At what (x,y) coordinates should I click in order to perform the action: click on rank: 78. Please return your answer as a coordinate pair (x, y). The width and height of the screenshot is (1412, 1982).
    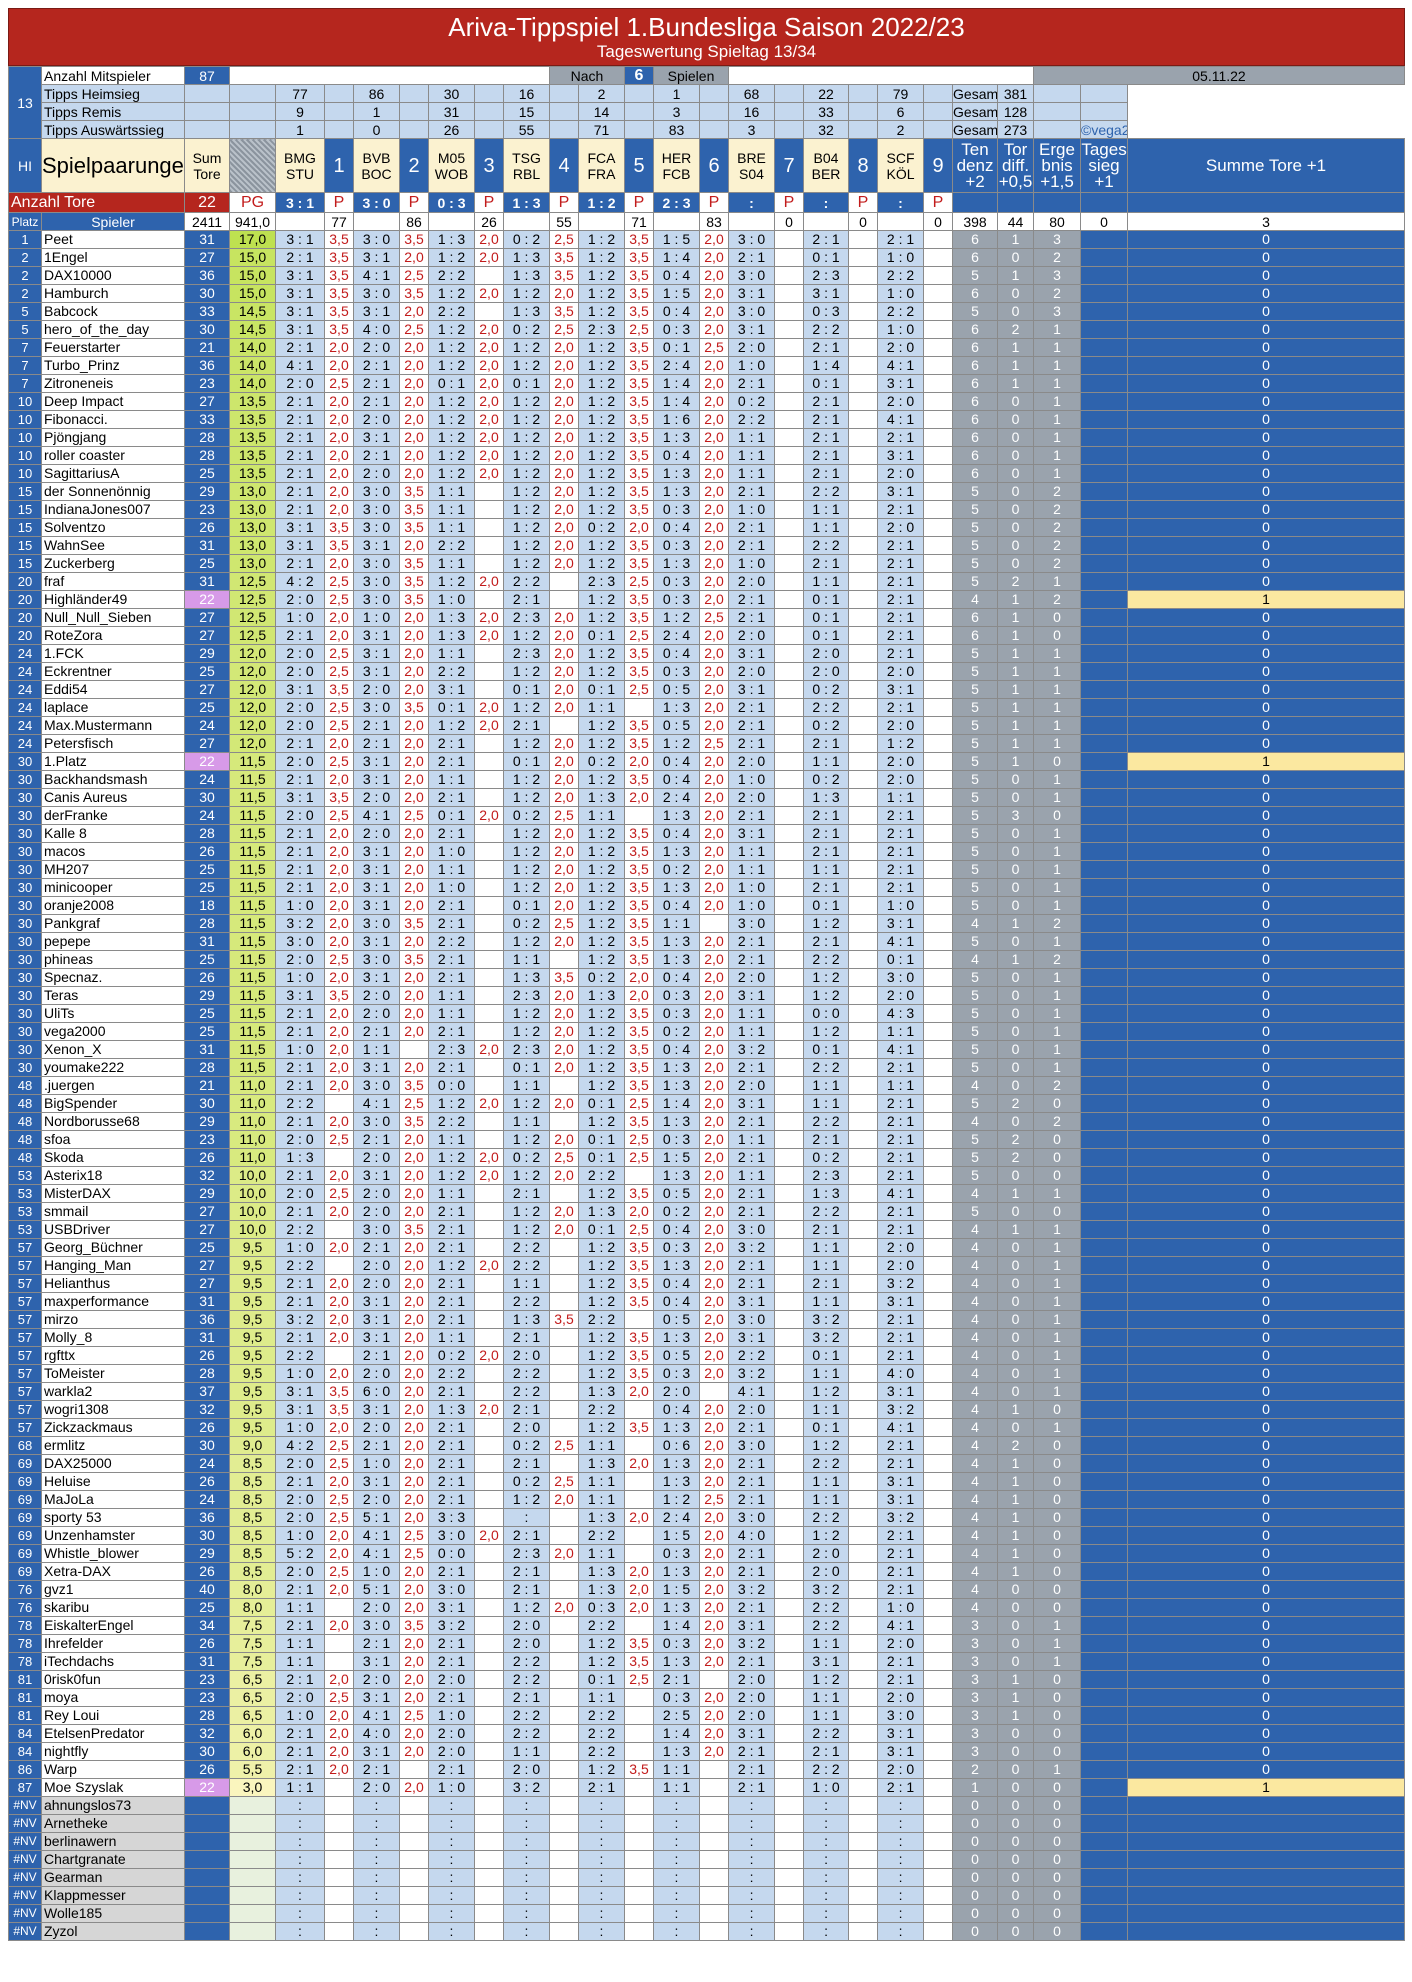
    Looking at the image, I should click on (25, 1661).